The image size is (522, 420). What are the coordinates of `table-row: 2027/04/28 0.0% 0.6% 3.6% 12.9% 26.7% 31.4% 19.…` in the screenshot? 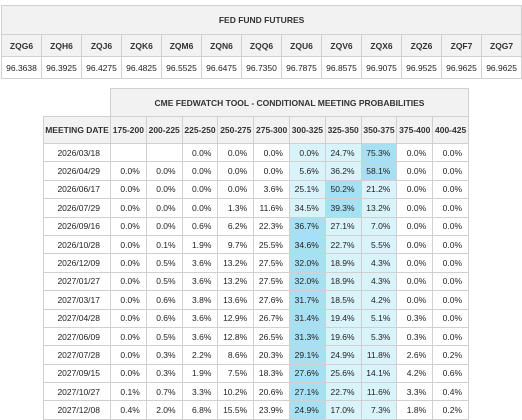 It's located at (256, 318).